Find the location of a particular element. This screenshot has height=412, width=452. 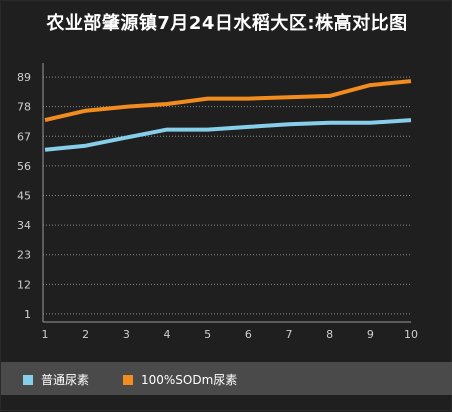

legend: 普通尿素 100%SODm尿素 is located at coordinates (226, 378).